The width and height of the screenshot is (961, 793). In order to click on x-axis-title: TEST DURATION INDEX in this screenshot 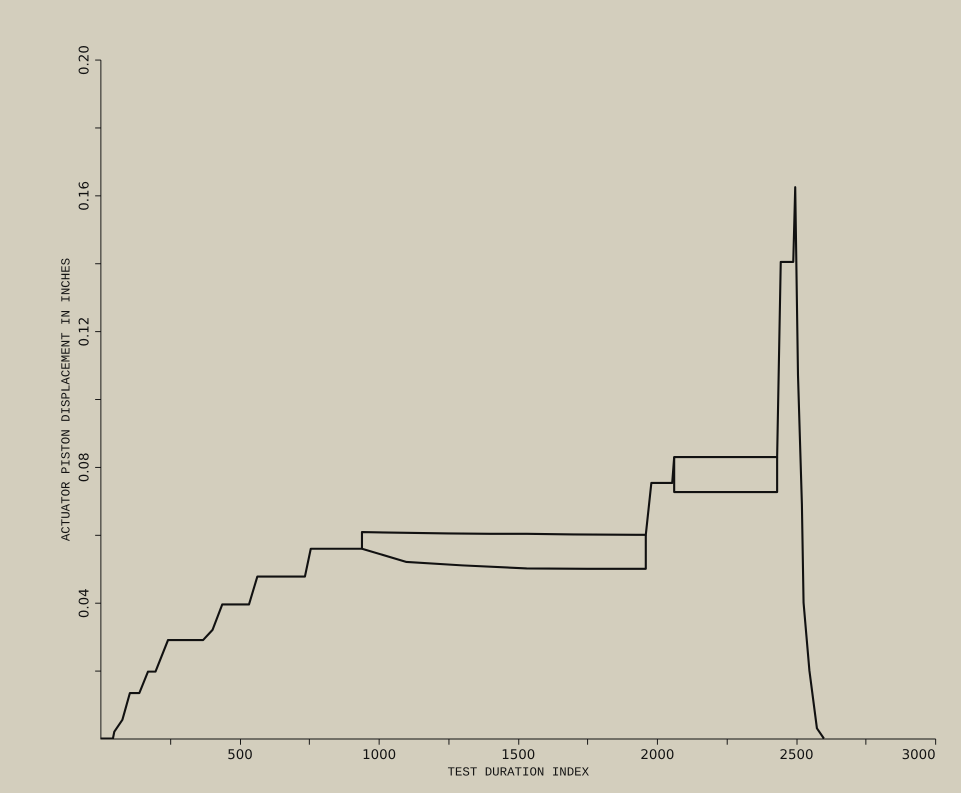, I will do `click(518, 772)`.